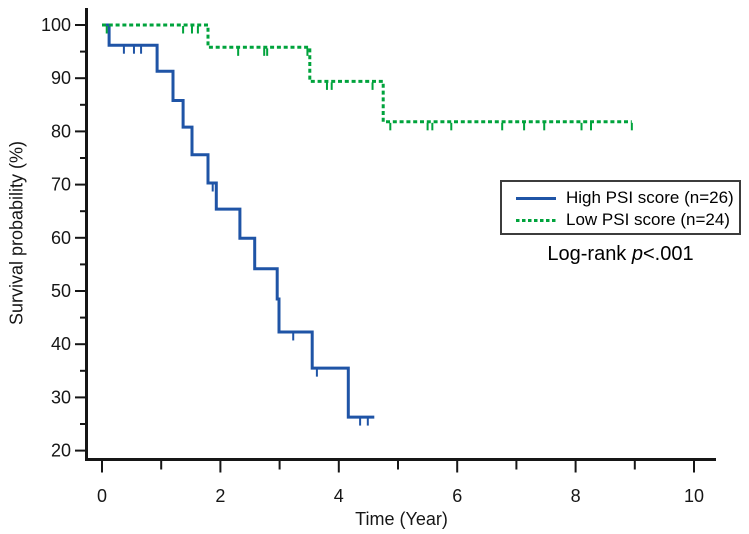 The width and height of the screenshot is (749, 534). I want to click on dashed-line-sample-icon, so click(536, 220).